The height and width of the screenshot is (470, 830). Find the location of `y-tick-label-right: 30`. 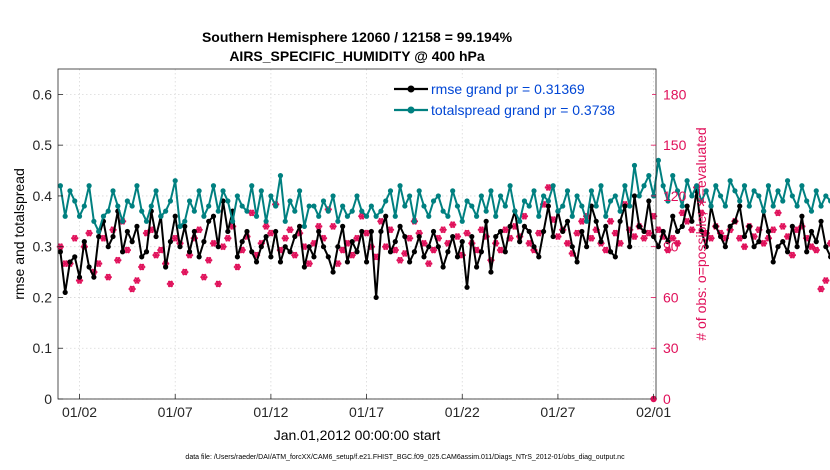

y-tick-label-right: 30 is located at coordinates (671, 348).